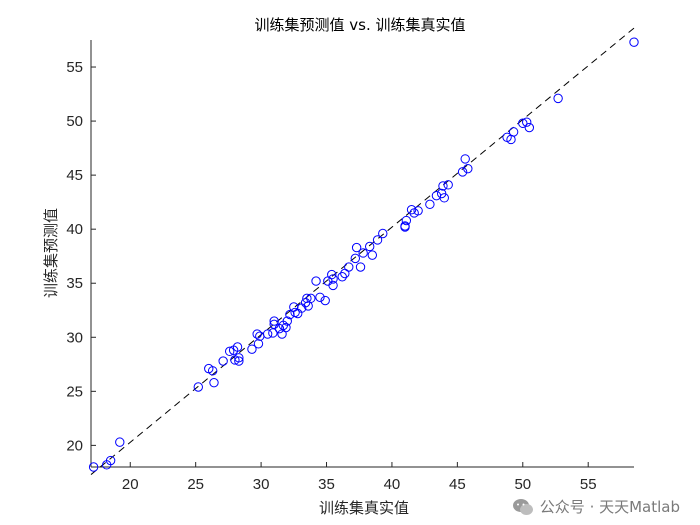 The height and width of the screenshot is (525, 700). I want to click on wechat-icon, so click(522, 506).